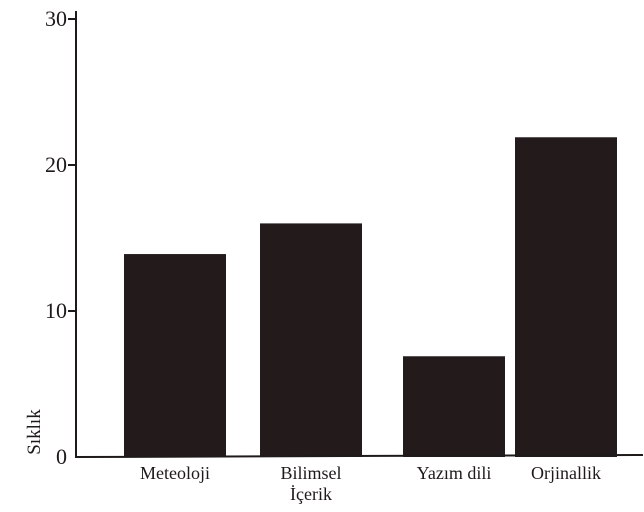 Image resolution: width=644 pixels, height=512 pixels. What do you see at coordinates (454, 473) in the screenshot?
I see `x-tick-label: Yazım dili` at bounding box center [454, 473].